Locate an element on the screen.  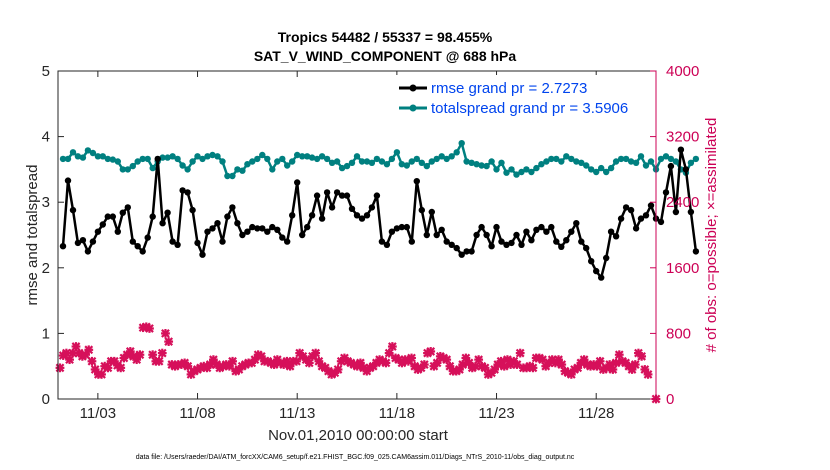
y-tick-label: 4 is located at coordinates (46, 137).